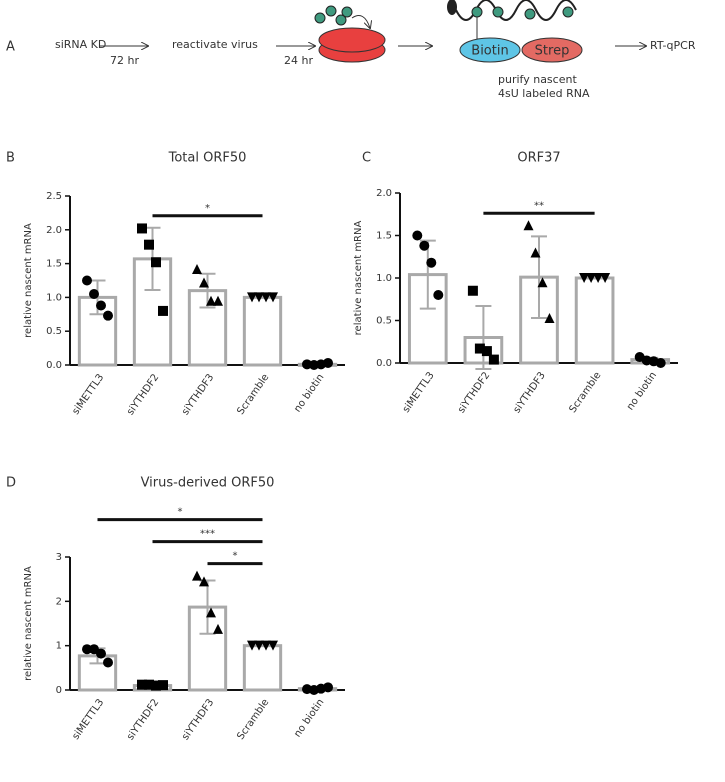  I want to click on note: purify nascent, so click(537, 79).